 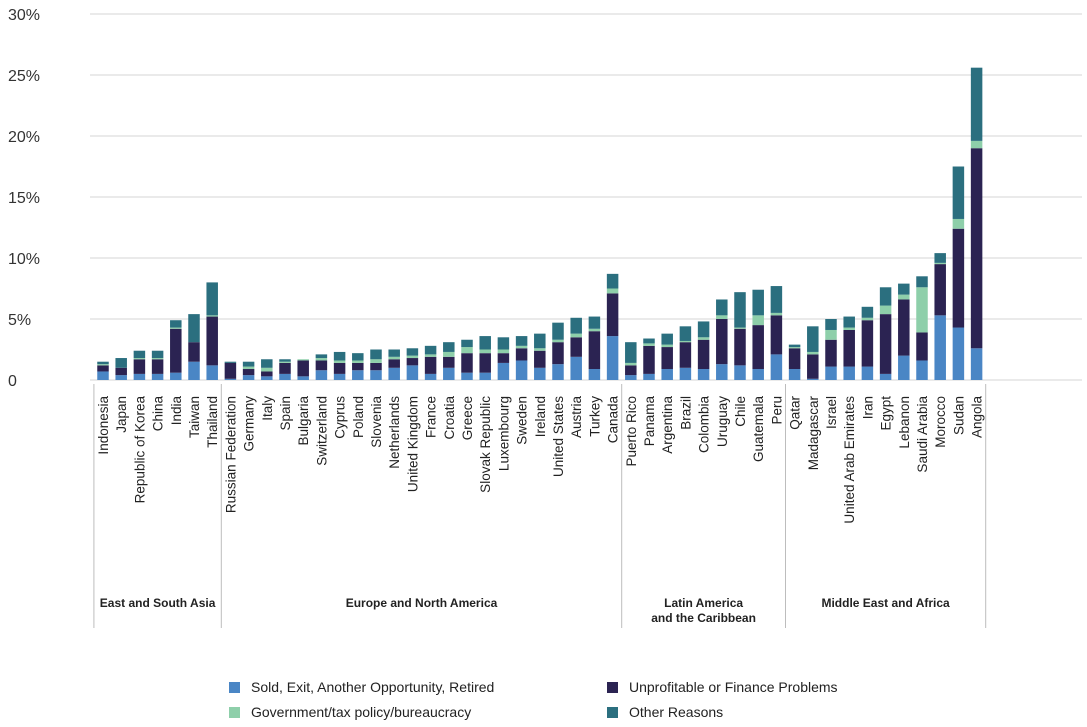 I want to click on category-label: Indonesia, so click(x=103, y=425).